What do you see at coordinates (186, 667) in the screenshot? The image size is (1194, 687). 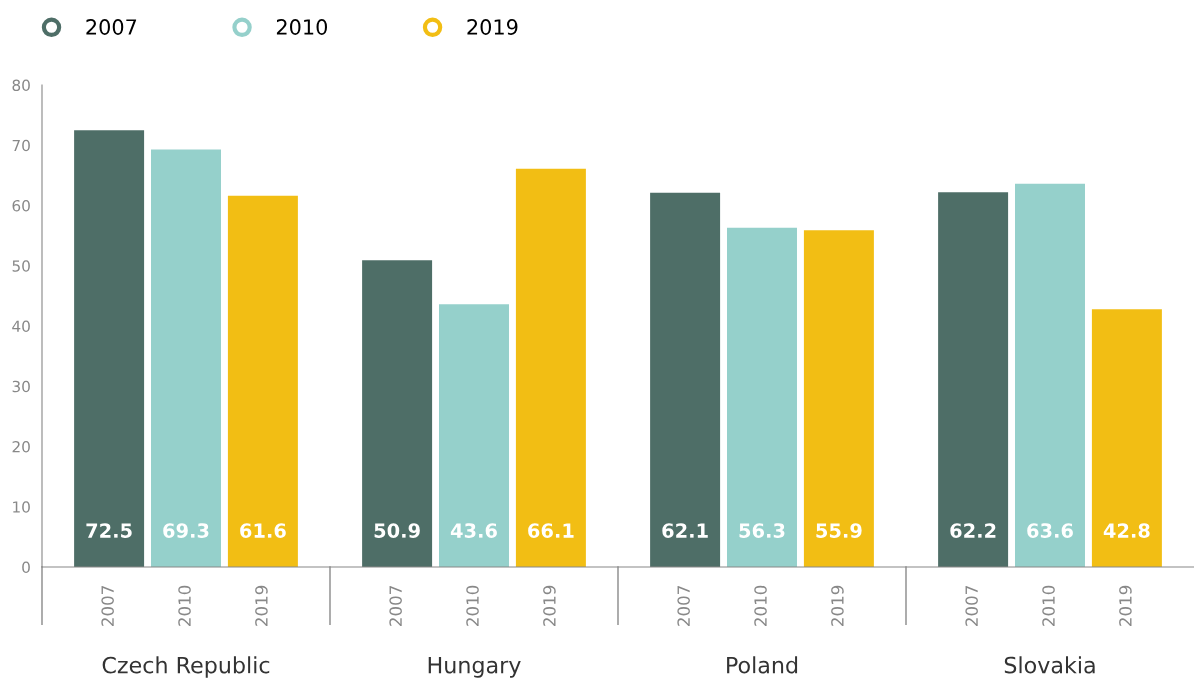 I see `x-tick-label: Czech Republic` at bounding box center [186, 667].